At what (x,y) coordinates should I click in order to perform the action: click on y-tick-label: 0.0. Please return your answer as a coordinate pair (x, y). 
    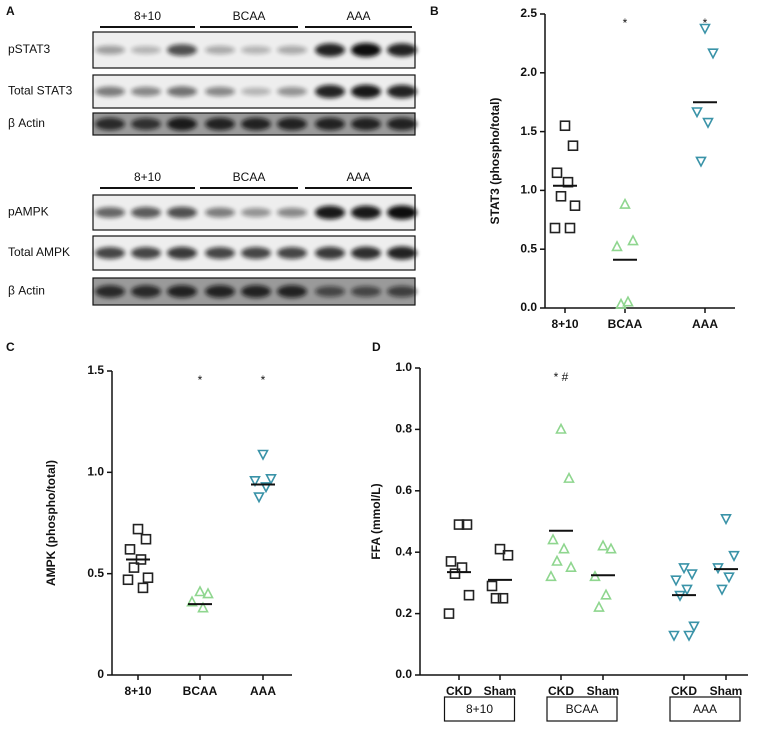
    Looking at the image, I should click on (403, 674).